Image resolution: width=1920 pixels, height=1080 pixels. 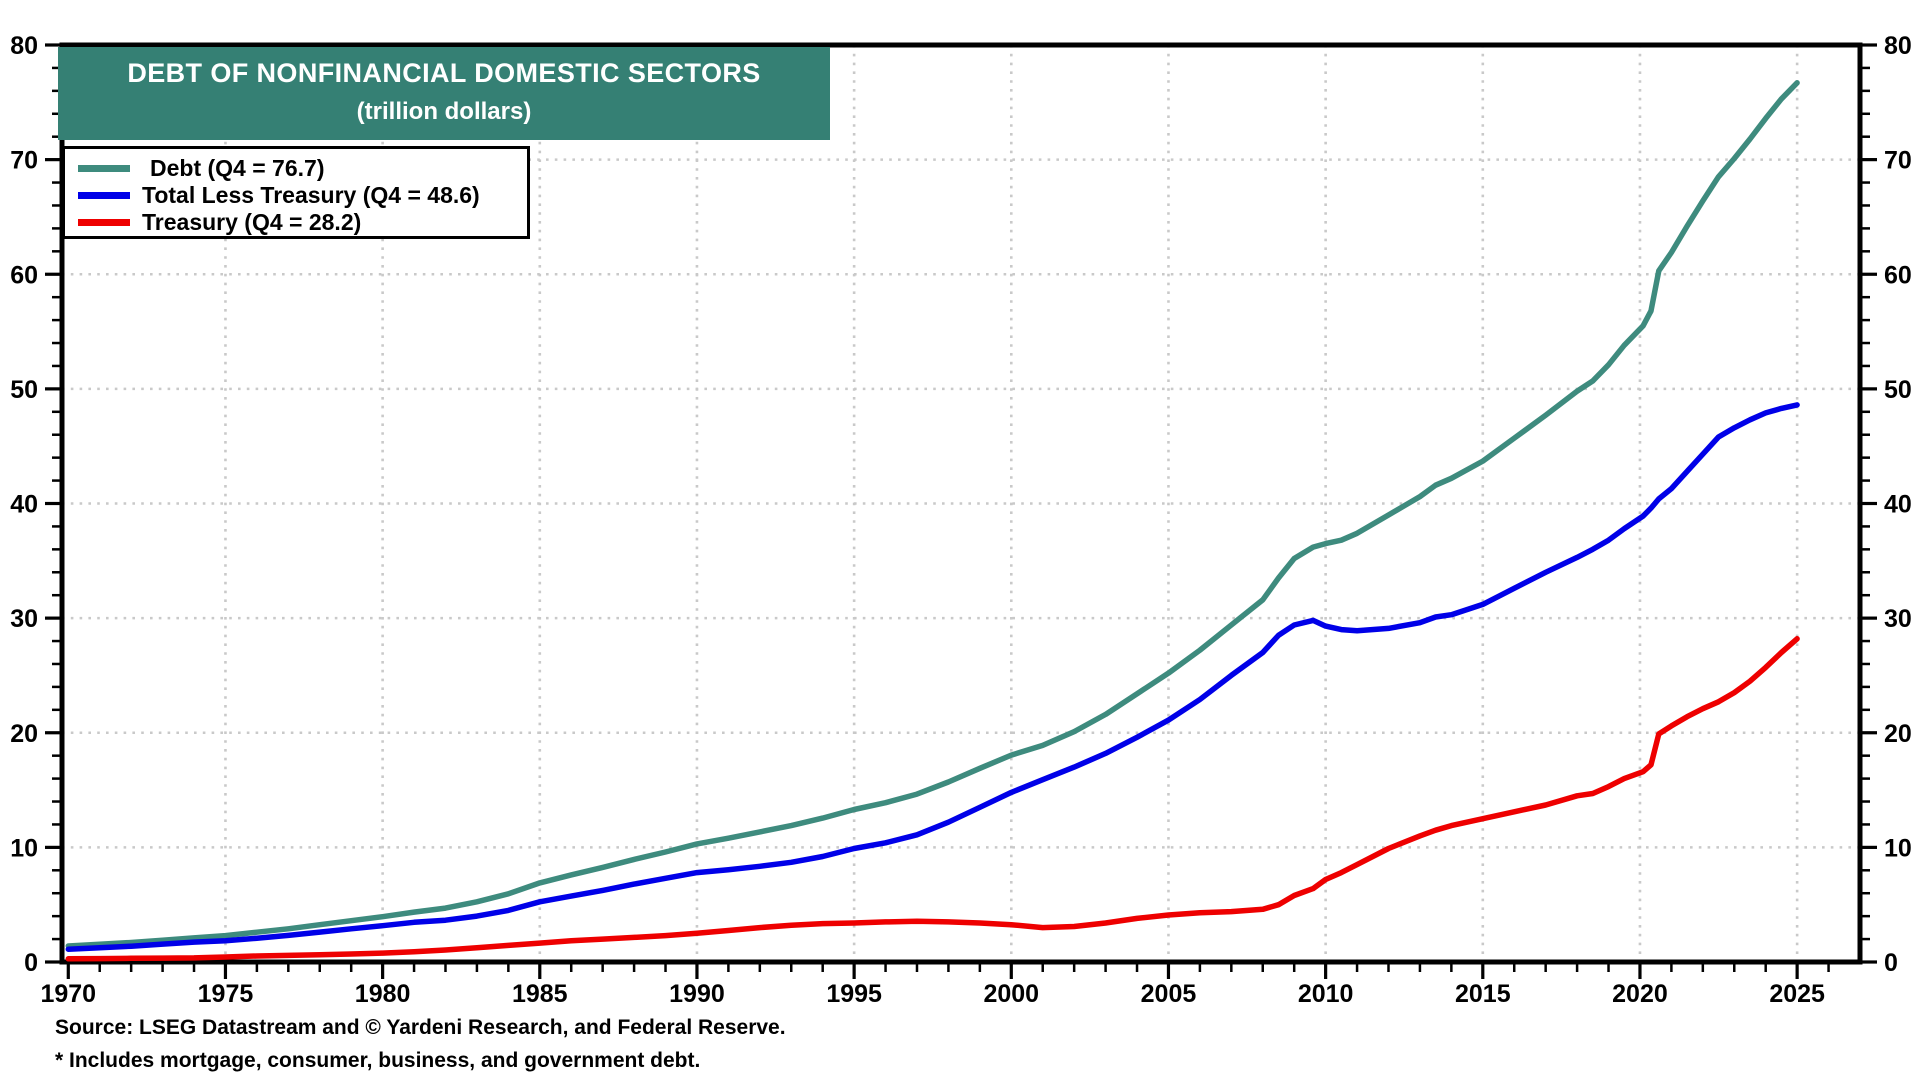 What do you see at coordinates (311, 195) in the screenshot?
I see `legend-label-total-less-treasury: Total Less Treasury (Q4 = 48.6)` at bounding box center [311, 195].